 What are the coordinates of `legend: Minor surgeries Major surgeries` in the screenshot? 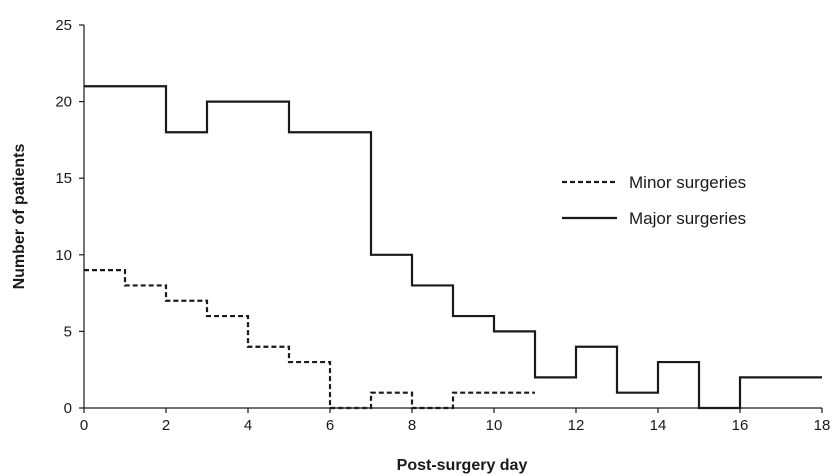 It's located at (654, 200).